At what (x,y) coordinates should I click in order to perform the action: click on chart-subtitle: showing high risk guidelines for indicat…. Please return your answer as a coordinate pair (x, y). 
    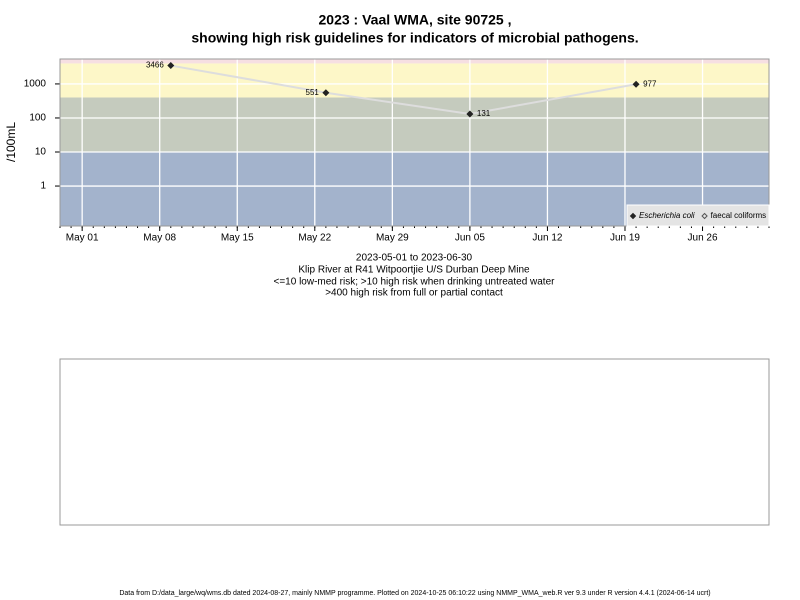
    Looking at the image, I should click on (414, 38).